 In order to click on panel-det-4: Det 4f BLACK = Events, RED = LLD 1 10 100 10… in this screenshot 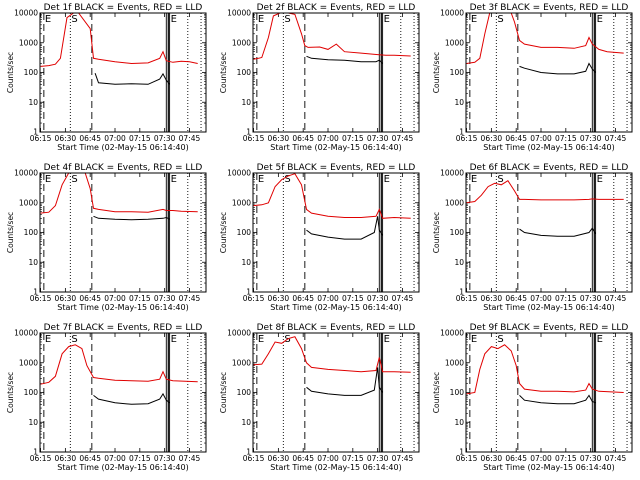, I will do `click(106, 237)`.